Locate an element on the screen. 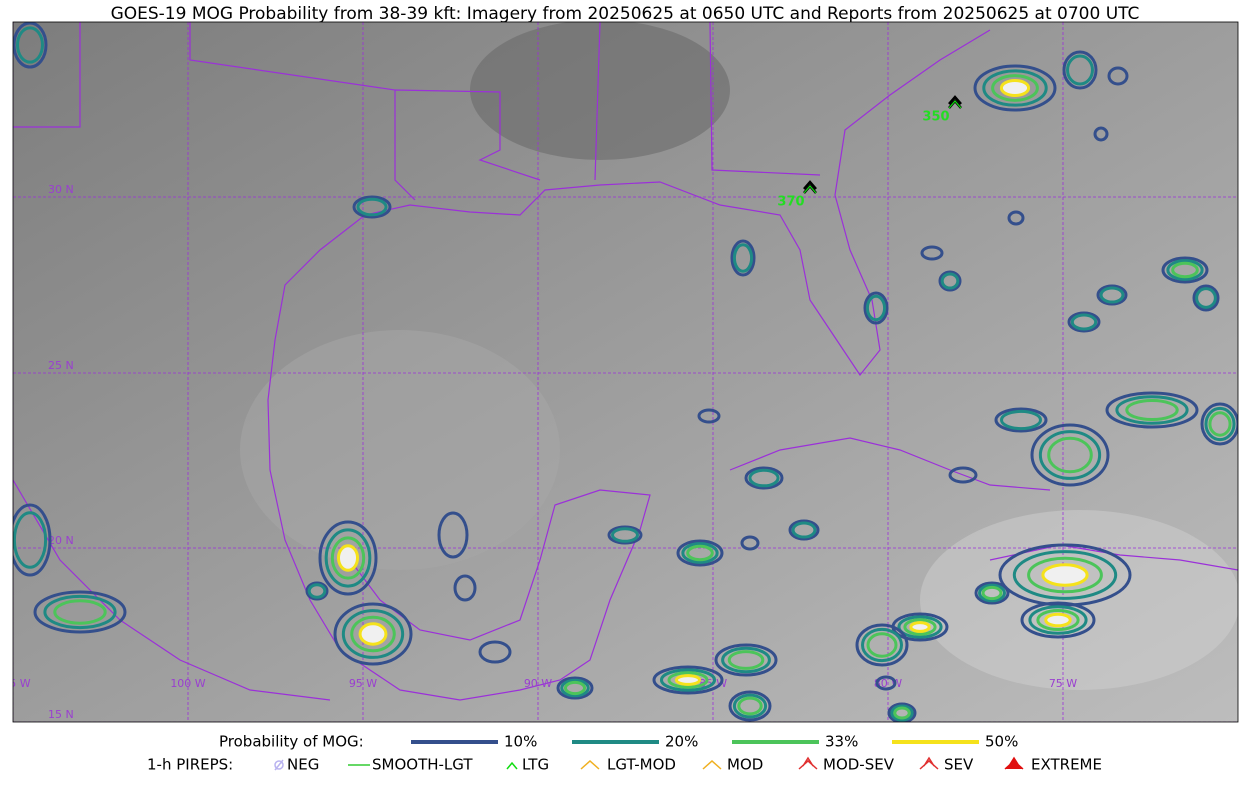 The height and width of the screenshot is (786, 1250). legend-label: 20% is located at coordinates (681, 742).